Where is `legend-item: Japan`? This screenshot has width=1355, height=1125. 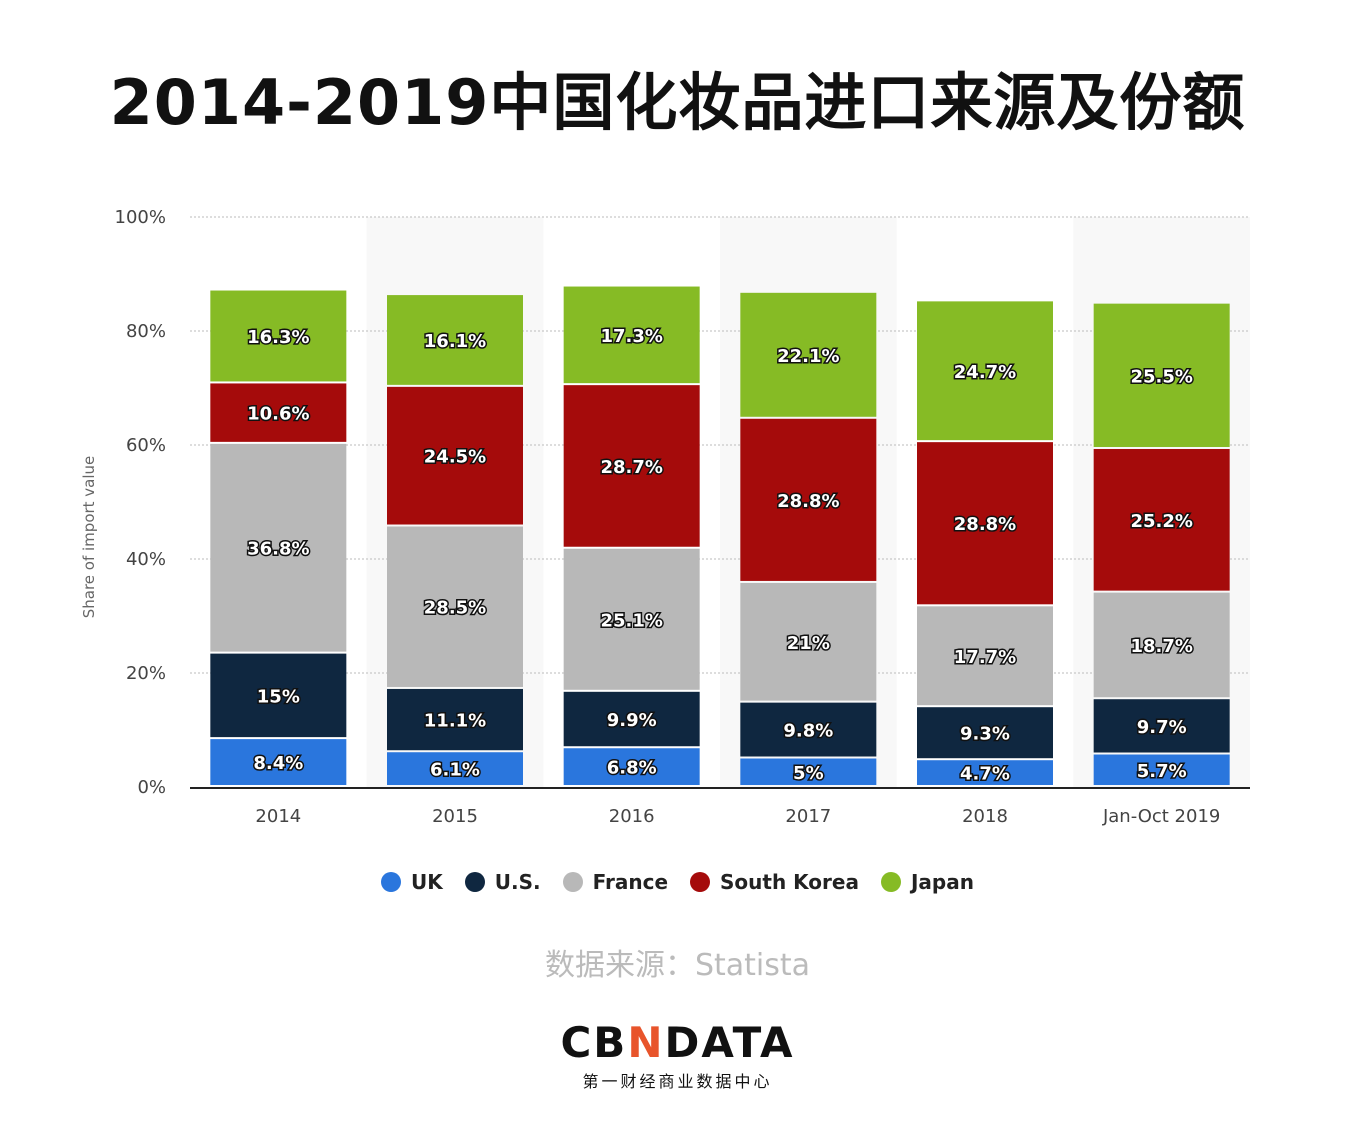 legend-item: Japan is located at coordinates (927, 882).